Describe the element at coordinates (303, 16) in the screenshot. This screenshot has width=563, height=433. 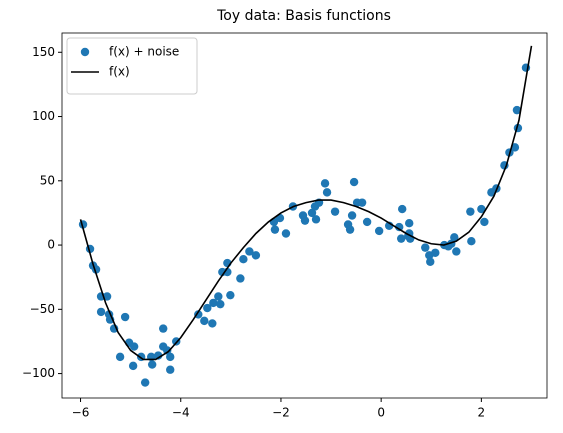
I see `chart-title: Toy data: Basis functions` at that location.